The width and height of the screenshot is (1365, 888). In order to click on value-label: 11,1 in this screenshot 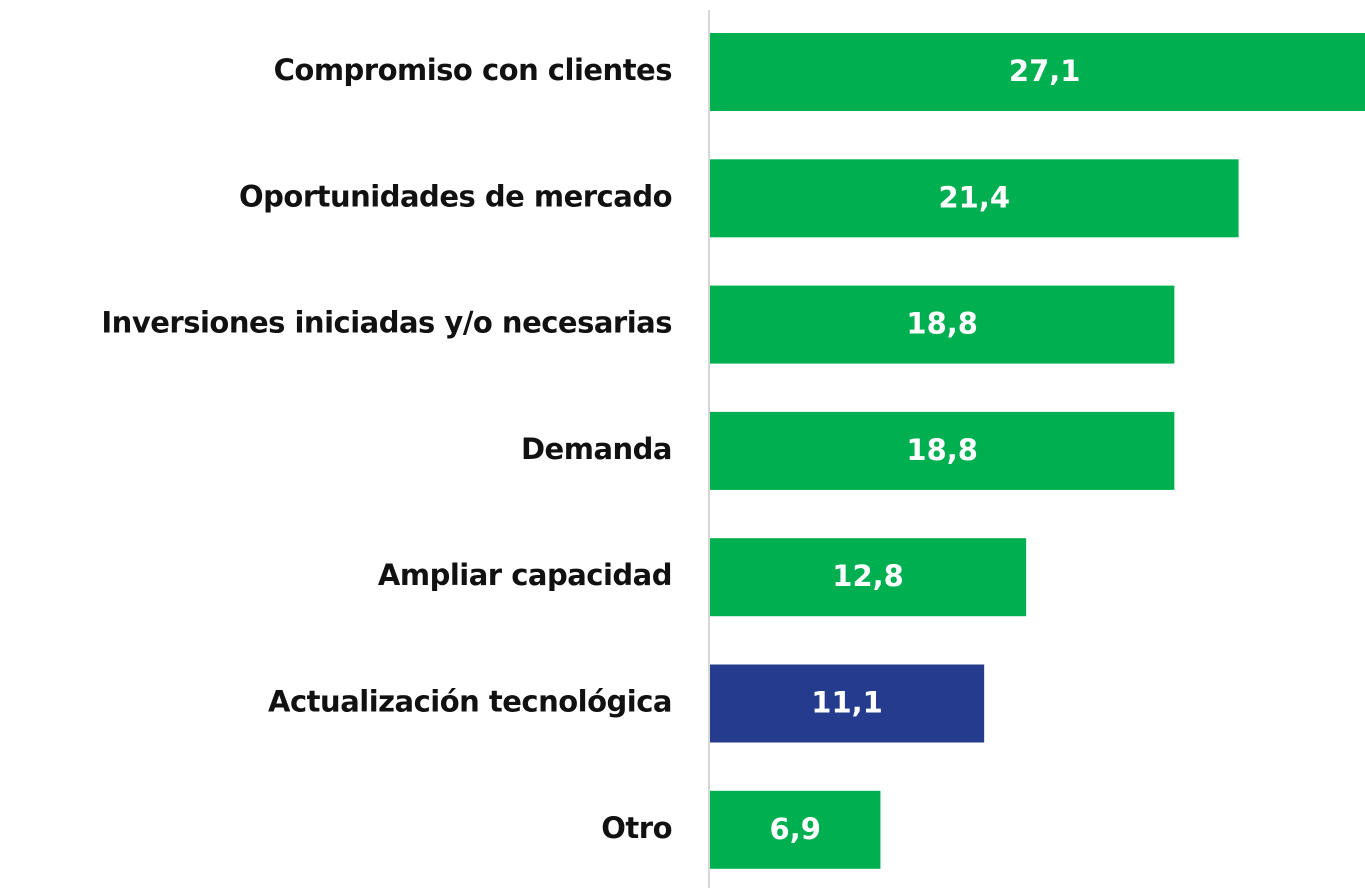, I will do `click(847, 703)`.